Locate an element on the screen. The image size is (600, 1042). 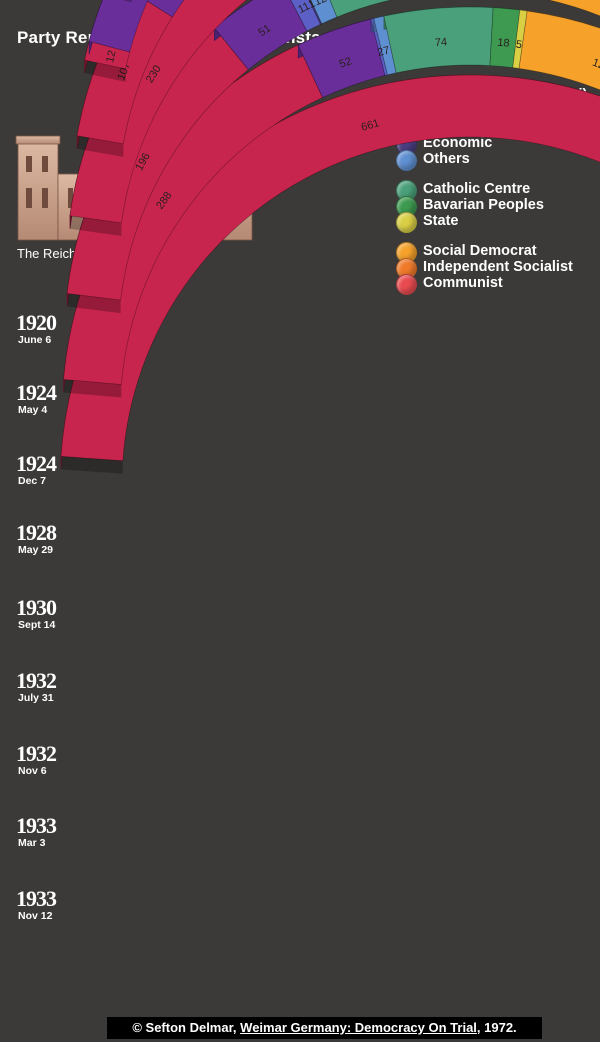
legend-label-st: State is located at coordinates (441, 221).